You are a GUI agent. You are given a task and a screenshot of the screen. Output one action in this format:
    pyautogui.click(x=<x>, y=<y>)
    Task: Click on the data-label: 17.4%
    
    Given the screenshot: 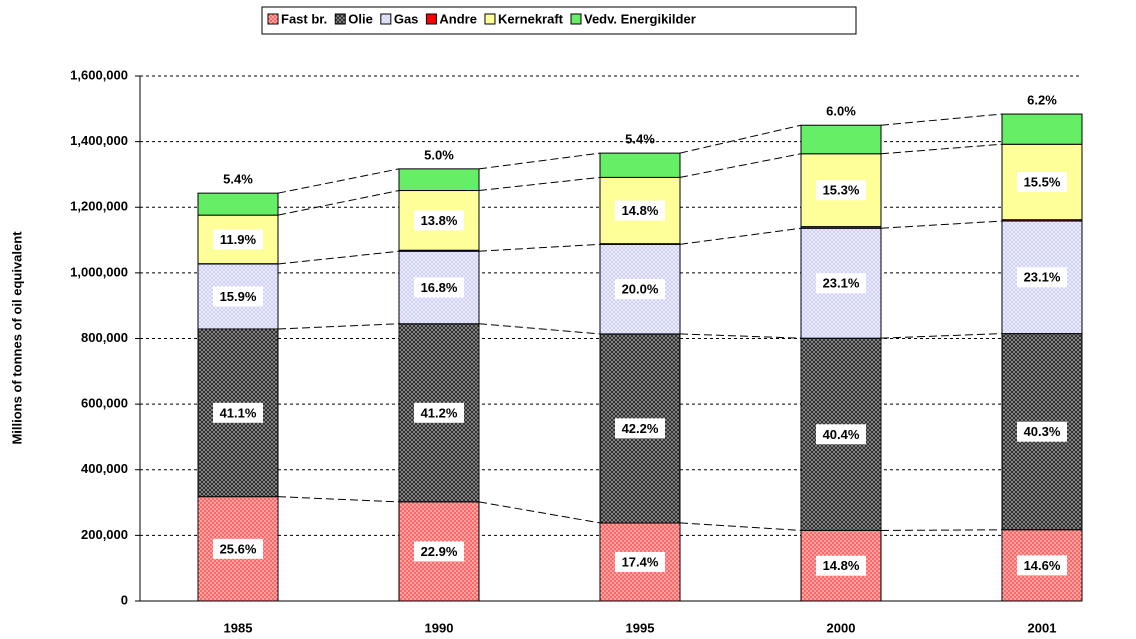 What is the action you would take?
    pyautogui.click(x=640, y=561)
    